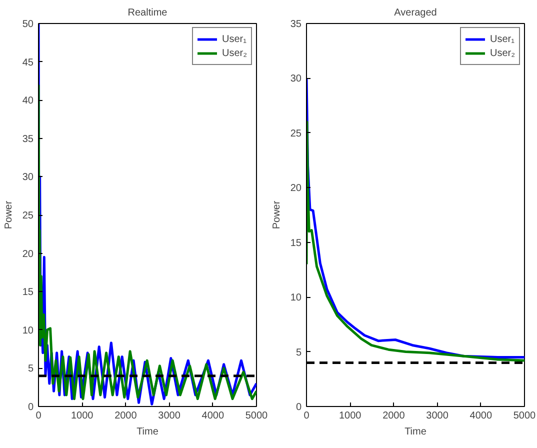 The image size is (537, 448). I want to click on y-tick-label: 50, so click(28, 24).